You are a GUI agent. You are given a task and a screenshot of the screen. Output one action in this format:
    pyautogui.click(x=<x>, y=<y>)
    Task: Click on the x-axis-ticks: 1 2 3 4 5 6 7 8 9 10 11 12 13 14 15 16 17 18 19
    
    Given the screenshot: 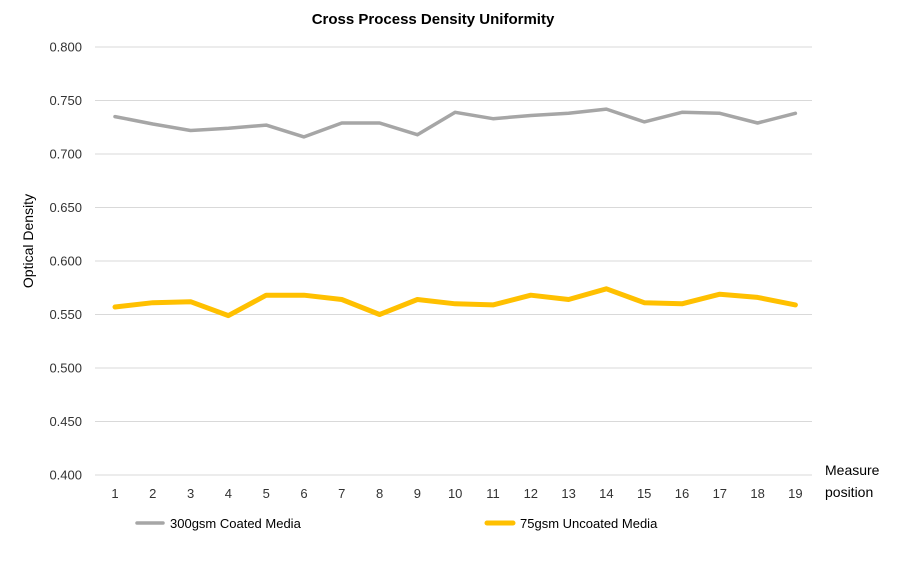 What is the action you would take?
    pyautogui.click(x=456, y=493)
    